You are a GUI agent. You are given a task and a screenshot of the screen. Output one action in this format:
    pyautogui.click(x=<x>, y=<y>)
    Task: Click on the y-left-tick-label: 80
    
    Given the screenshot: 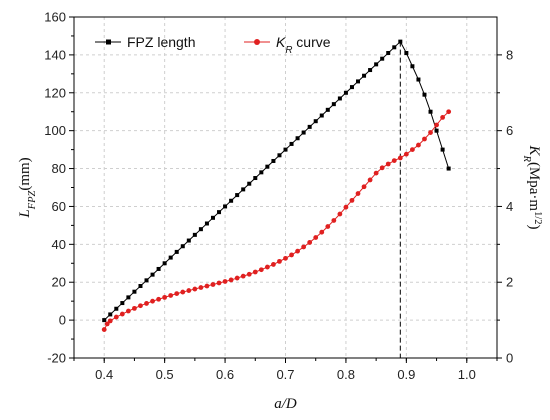 What is the action you would take?
    pyautogui.click(x=59, y=168)
    